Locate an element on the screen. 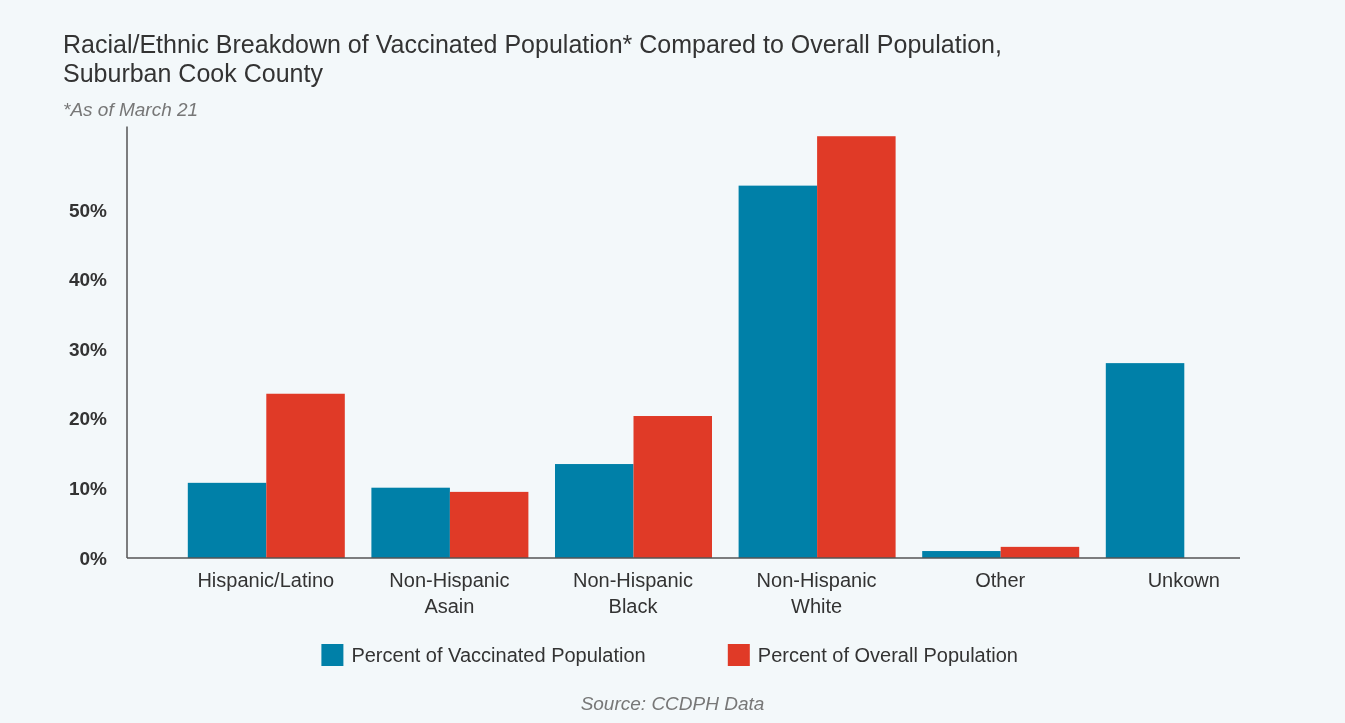 The image size is (1345, 723). x-tick-label: Non-Hispanic Black is located at coordinates (633, 593).